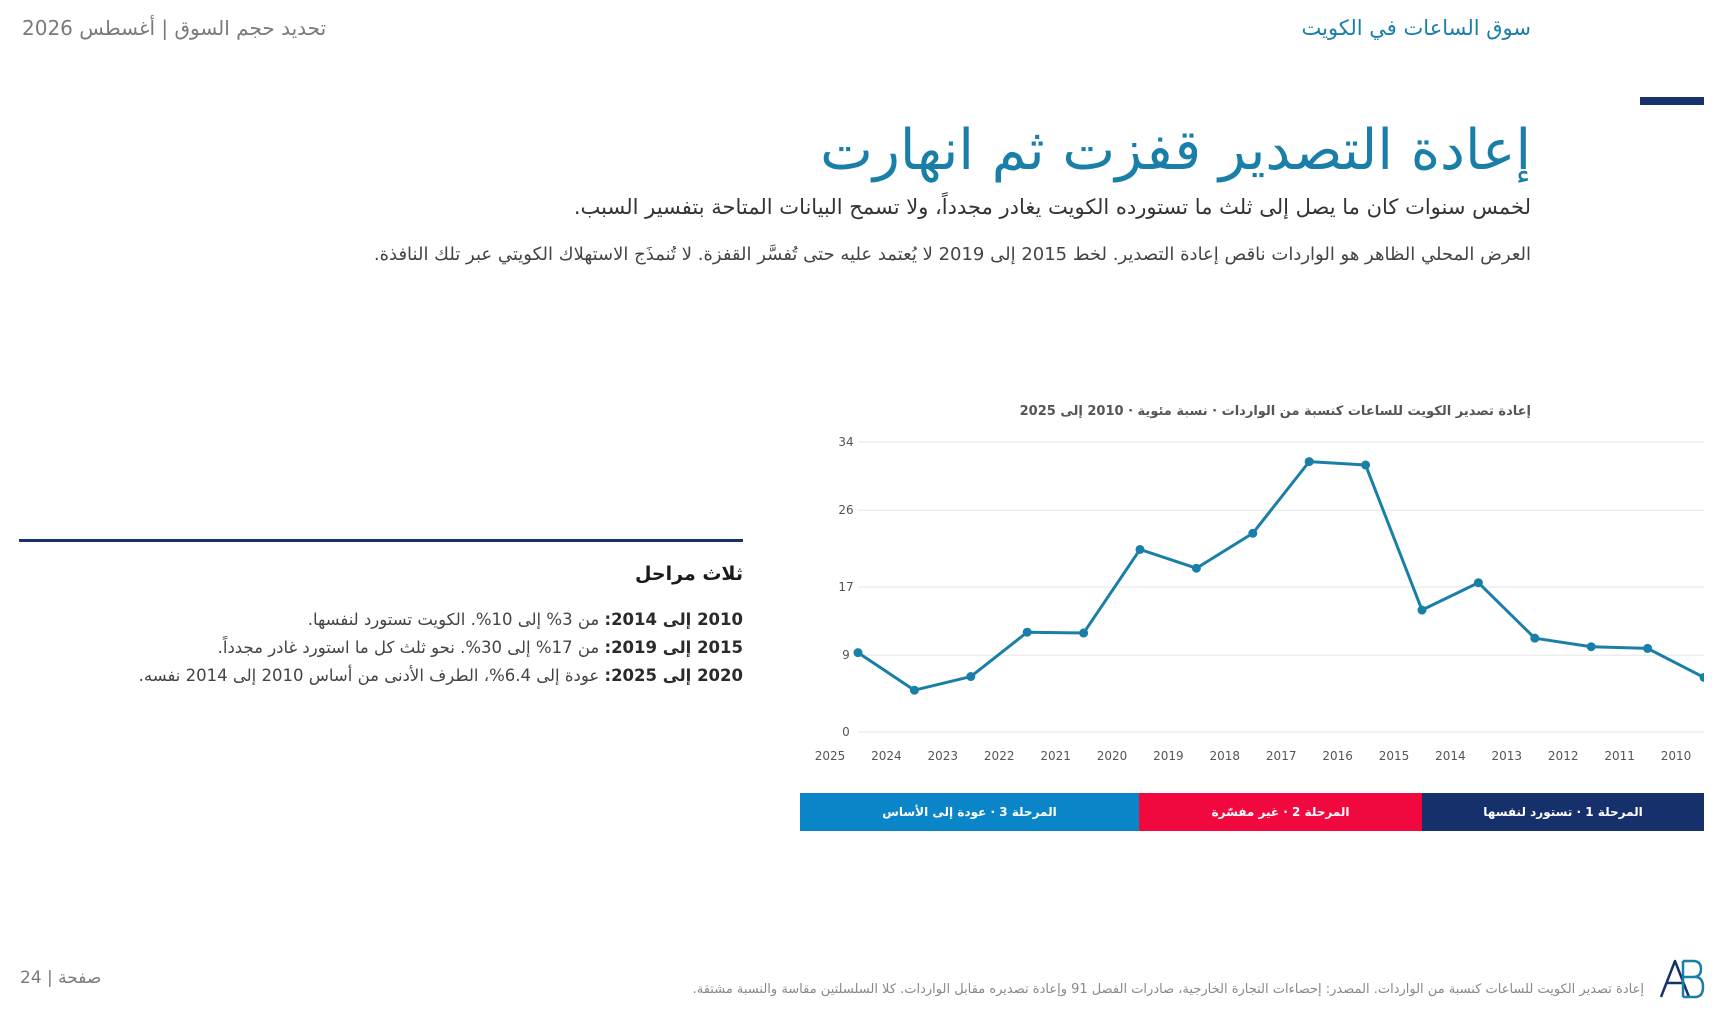 This screenshot has height=1022, width=1719. Describe the element at coordinates (1175, 150) in the screenshot. I see `page-title: إعادة التصدير قفزت ثم انهارت` at that location.